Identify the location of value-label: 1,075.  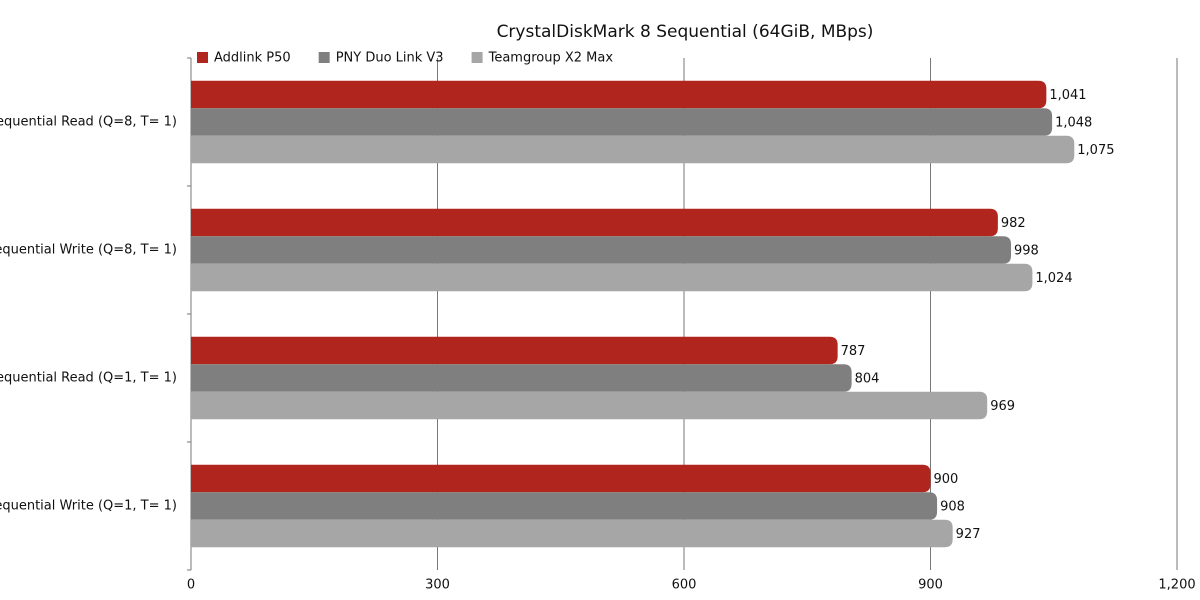
(1095, 150).